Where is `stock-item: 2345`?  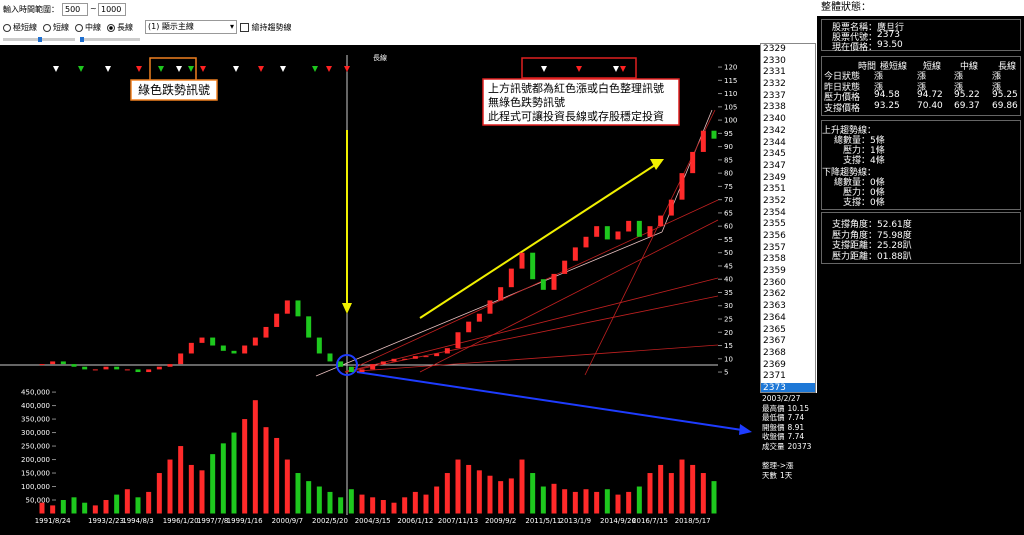
stock-item: 2345 is located at coordinates (774, 154).